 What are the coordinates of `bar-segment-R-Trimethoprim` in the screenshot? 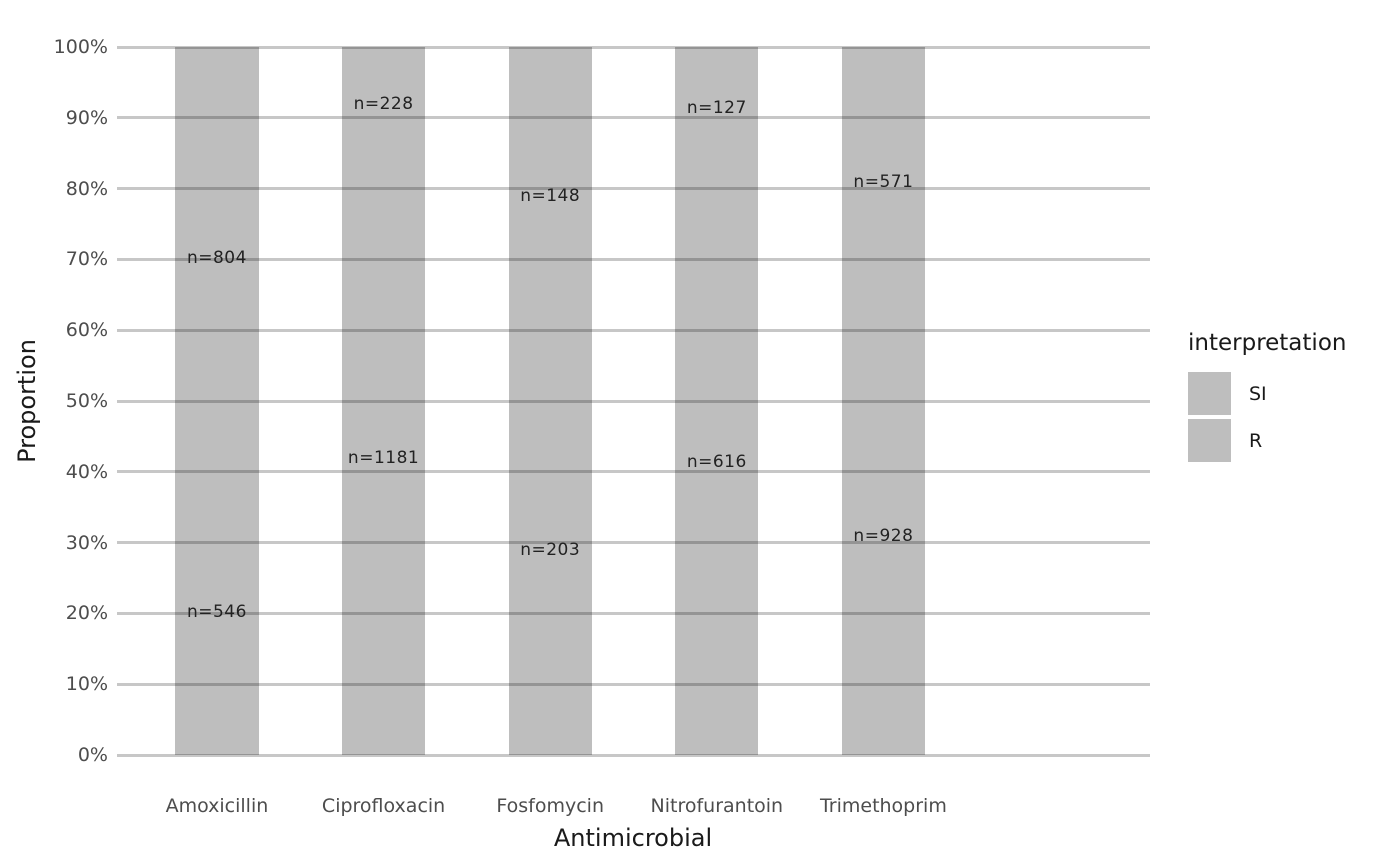 It's located at (883, 535).